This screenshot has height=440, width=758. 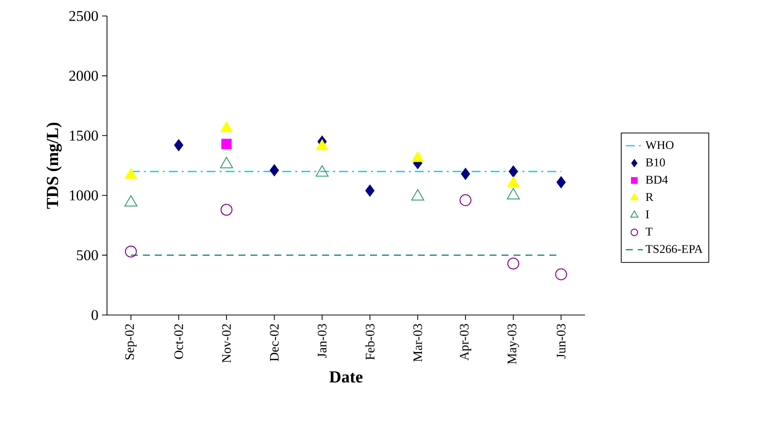 What do you see at coordinates (345, 377) in the screenshot?
I see `x-axis-title: Date` at bounding box center [345, 377].